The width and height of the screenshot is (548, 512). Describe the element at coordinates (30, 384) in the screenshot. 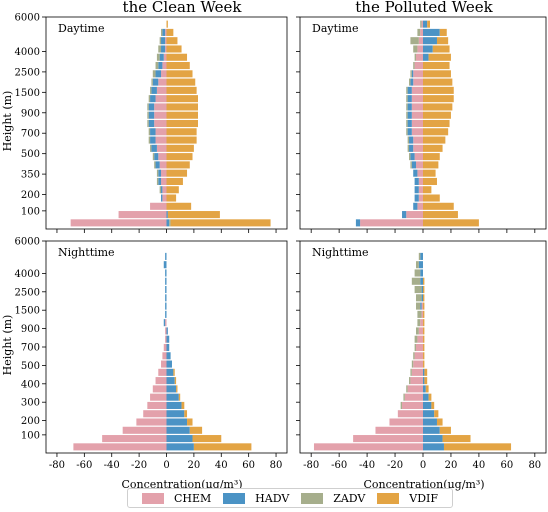

I see `y-tick-label: 400` at that location.